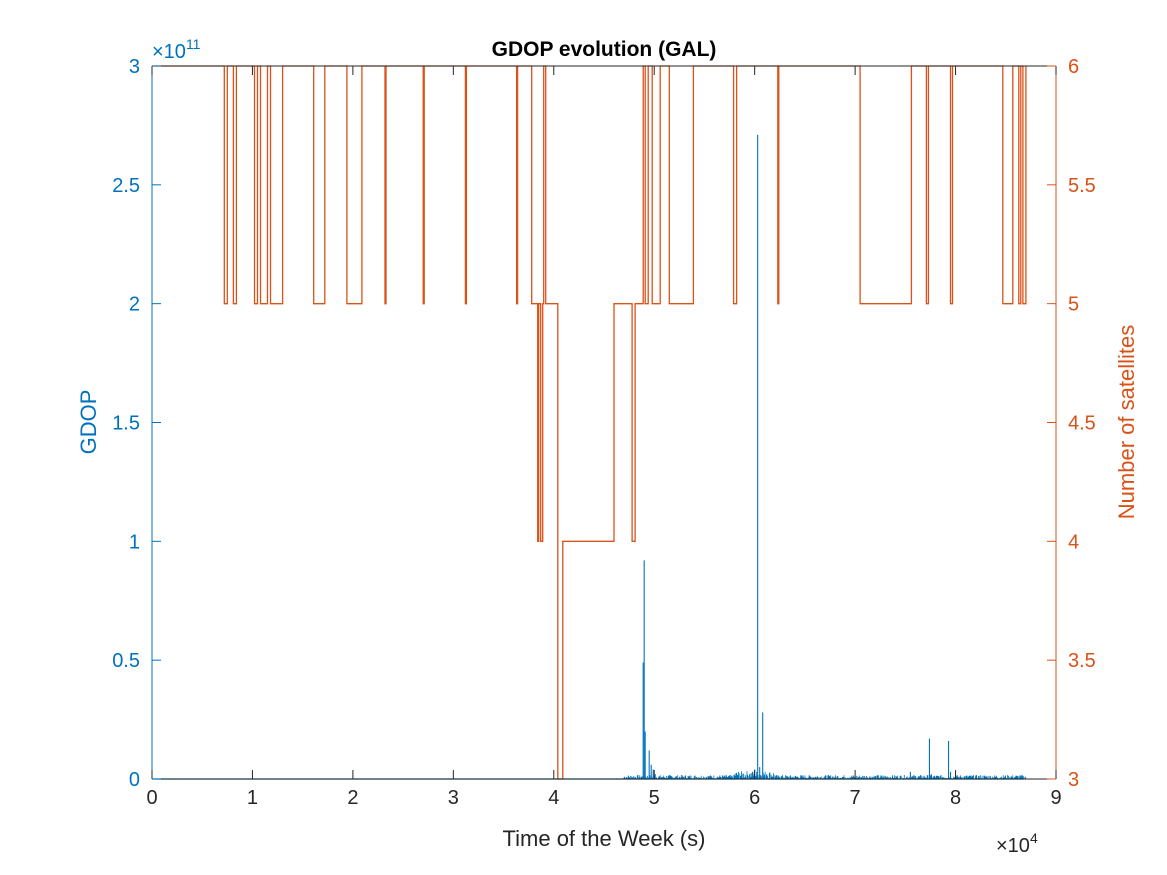 This screenshot has width=1167, height=875. Describe the element at coordinates (604, 838) in the screenshot. I see `x-axis-label: Time of the Week (s)` at that location.